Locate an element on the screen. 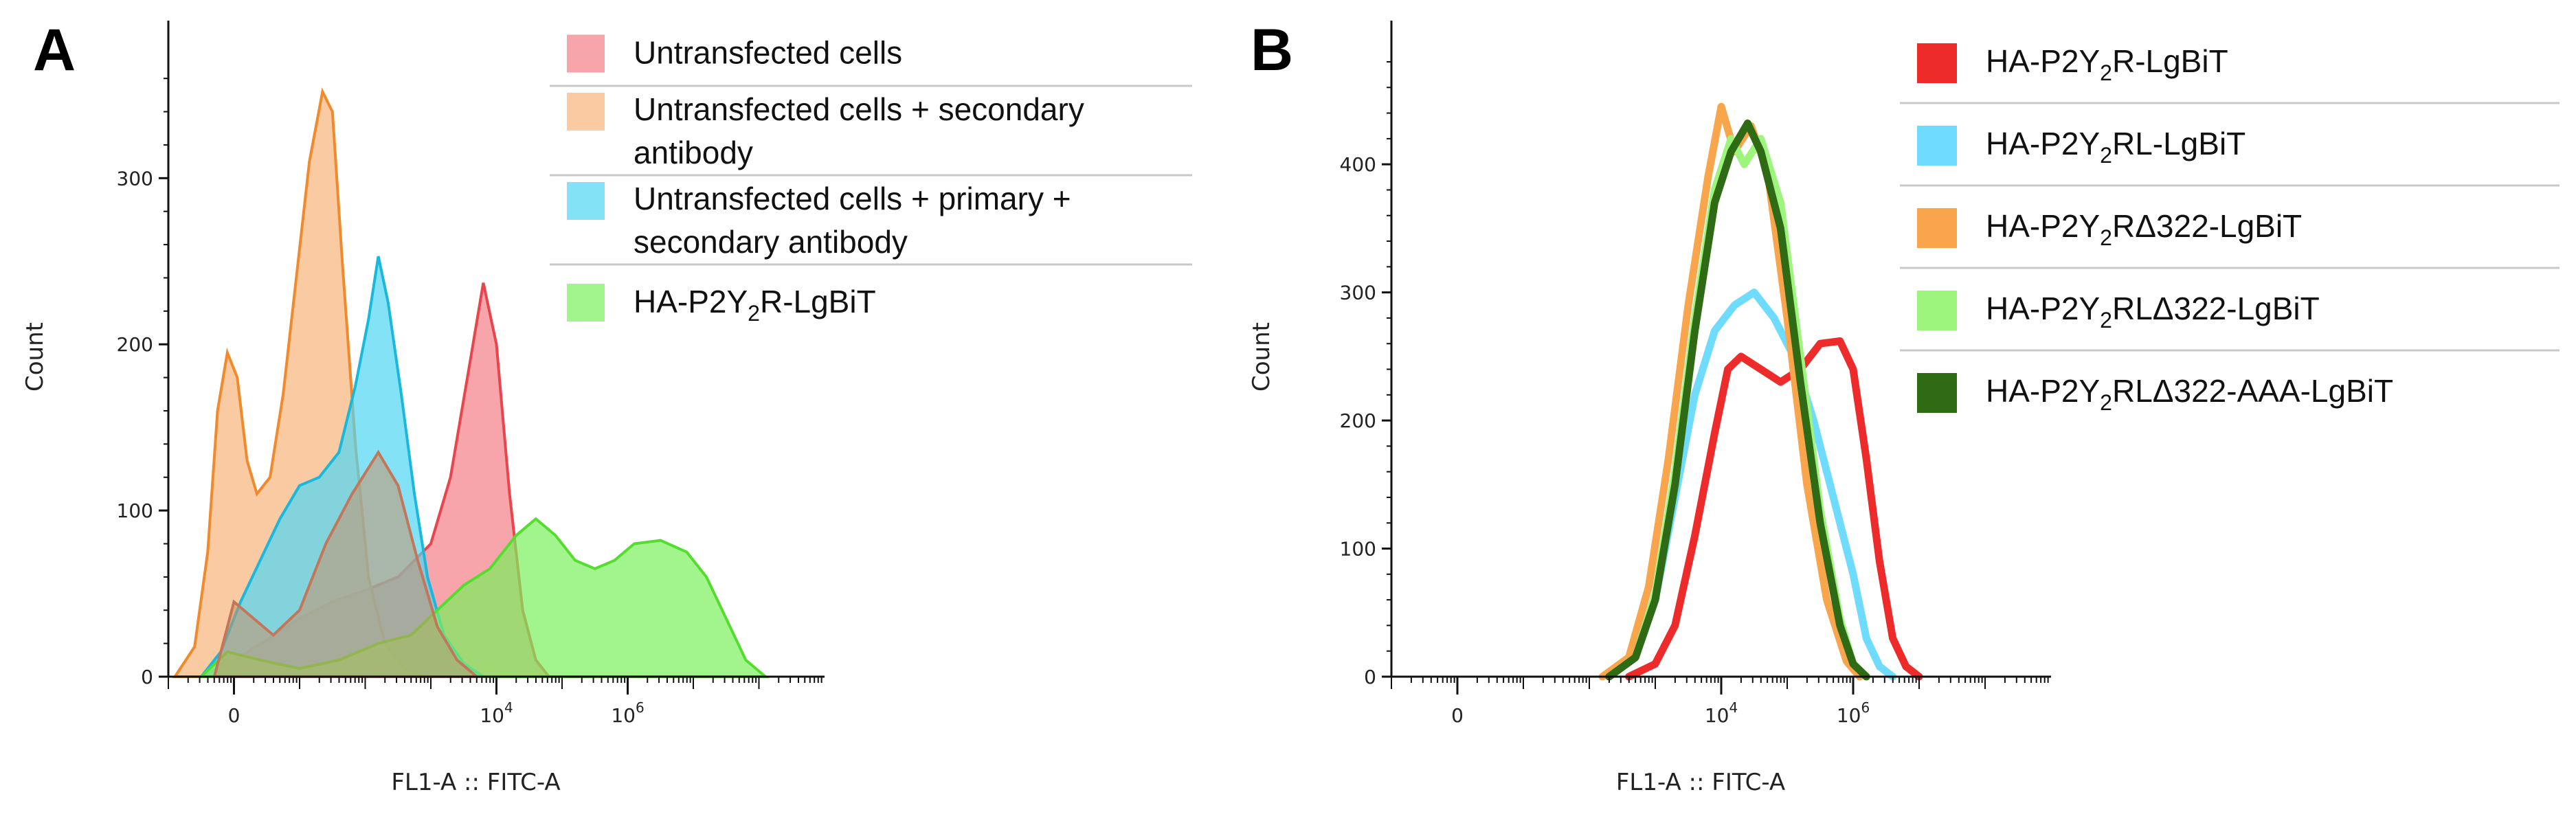 This screenshot has height=823, width=2576. legend-label-line2-1: antibody is located at coordinates (693, 152).